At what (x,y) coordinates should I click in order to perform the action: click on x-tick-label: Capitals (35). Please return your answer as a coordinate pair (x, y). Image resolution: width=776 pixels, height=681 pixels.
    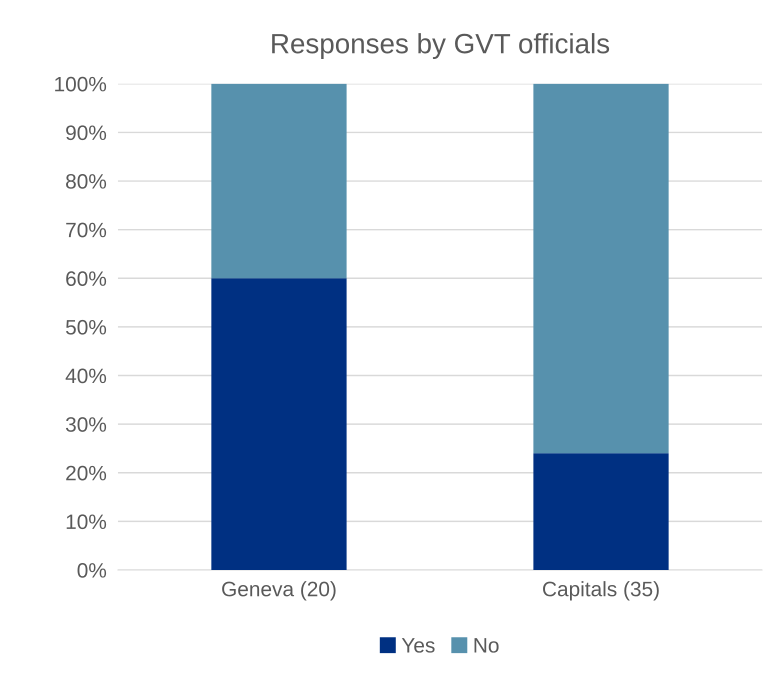
    Looking at the image, I should click on (601, 591).